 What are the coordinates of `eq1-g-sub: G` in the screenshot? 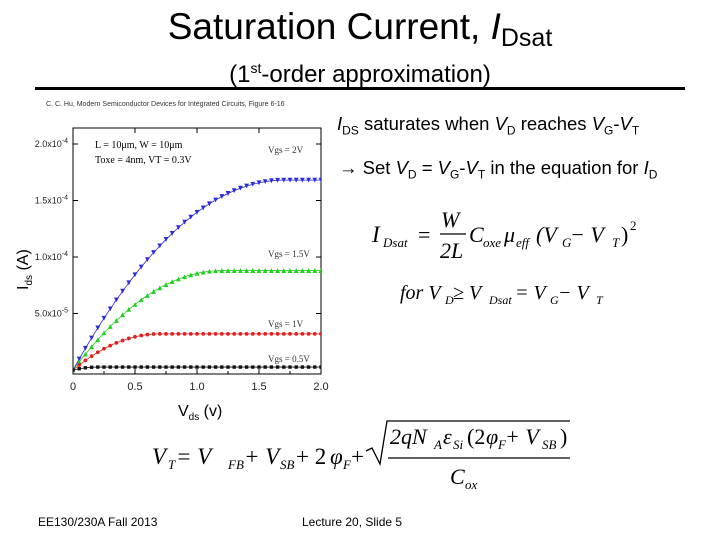 It's located at (567, 242).